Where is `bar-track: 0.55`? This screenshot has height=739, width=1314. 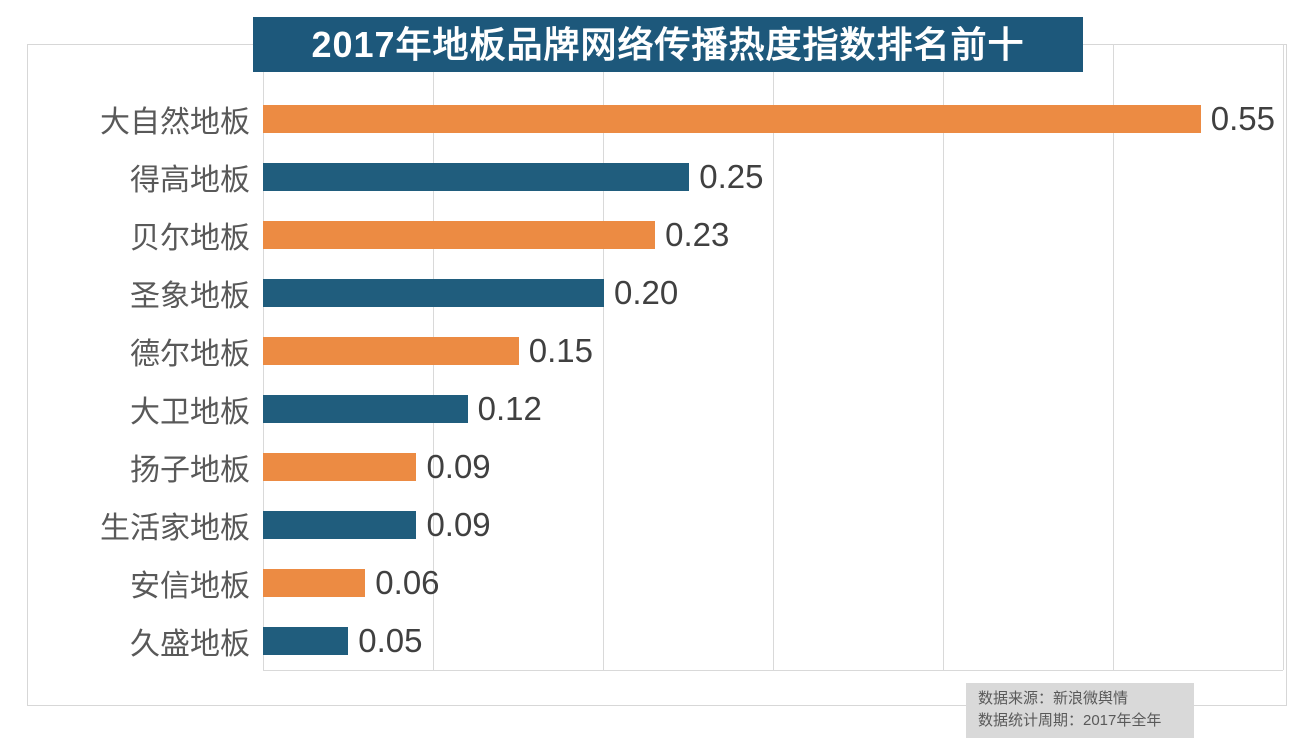
bar-track: 0.55 is located at coordinates (774, 119).